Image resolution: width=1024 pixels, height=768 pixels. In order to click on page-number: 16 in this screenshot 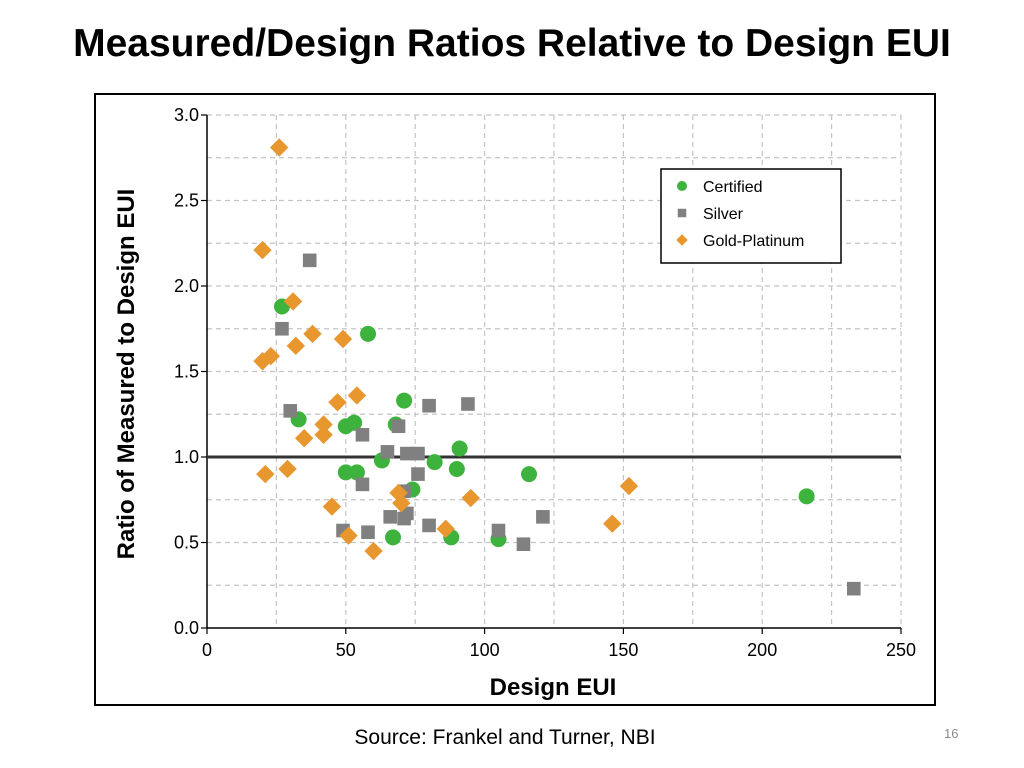, I will do `click(951, 733)`.